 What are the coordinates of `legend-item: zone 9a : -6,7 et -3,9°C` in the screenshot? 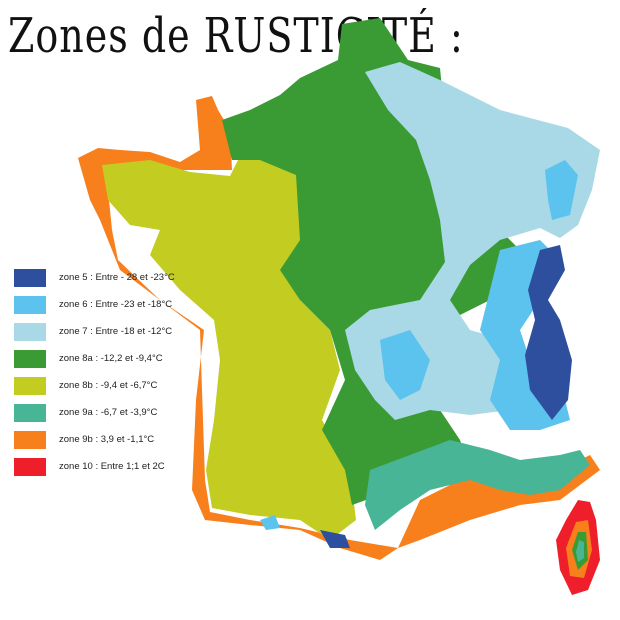 It's located at (129, 417).